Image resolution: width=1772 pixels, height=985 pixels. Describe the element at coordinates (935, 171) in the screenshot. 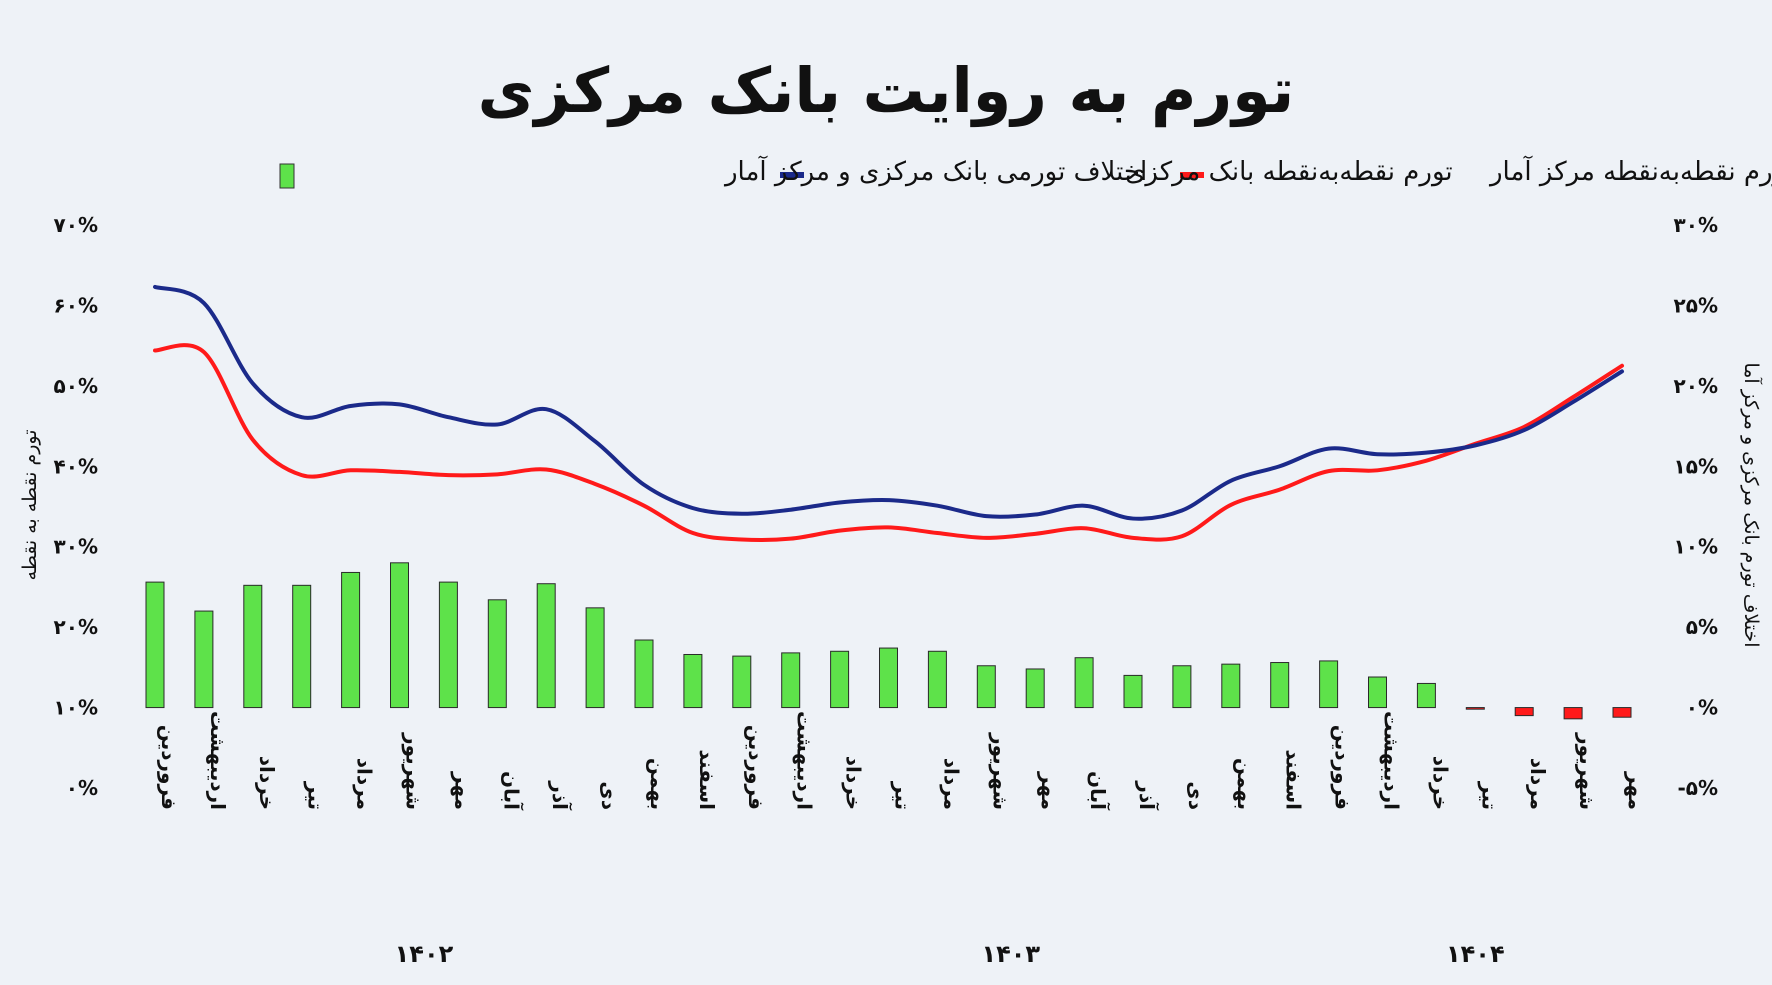

I see `legend-label-diff: اختلاف تورمی بانک مرکزی و مرکز آمار` at that location.